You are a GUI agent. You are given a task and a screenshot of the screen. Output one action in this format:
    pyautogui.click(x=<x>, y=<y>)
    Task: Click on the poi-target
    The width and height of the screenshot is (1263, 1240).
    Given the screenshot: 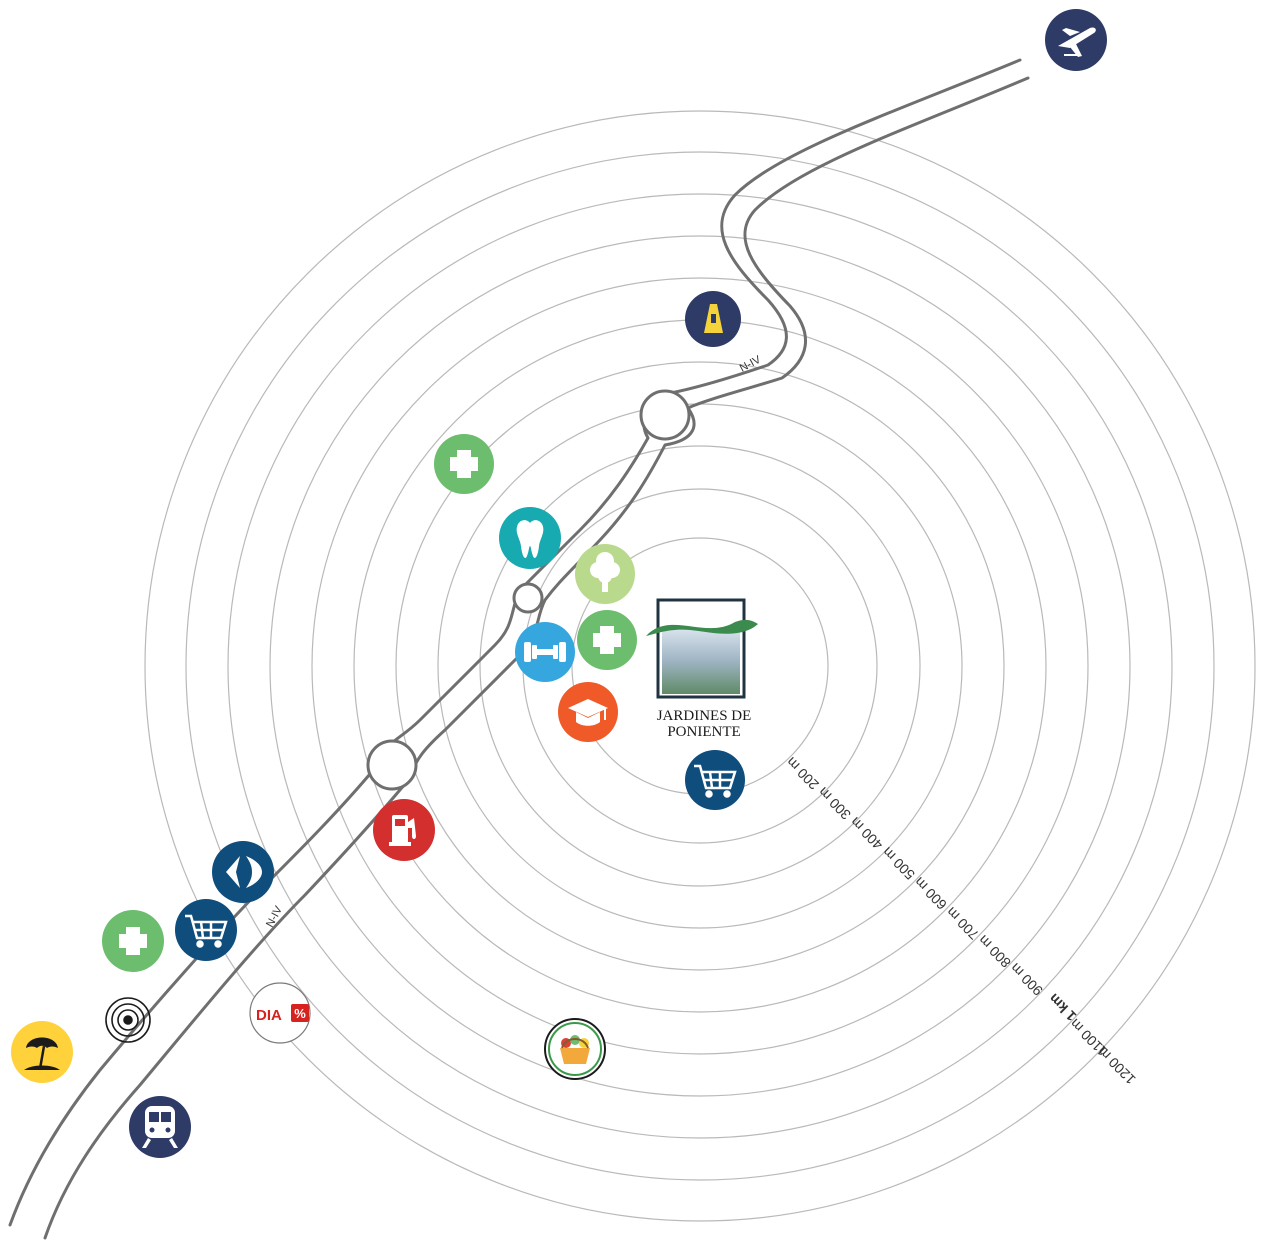 What is the action you would take?
    pyautogui.click(x=128, y=1020)
    